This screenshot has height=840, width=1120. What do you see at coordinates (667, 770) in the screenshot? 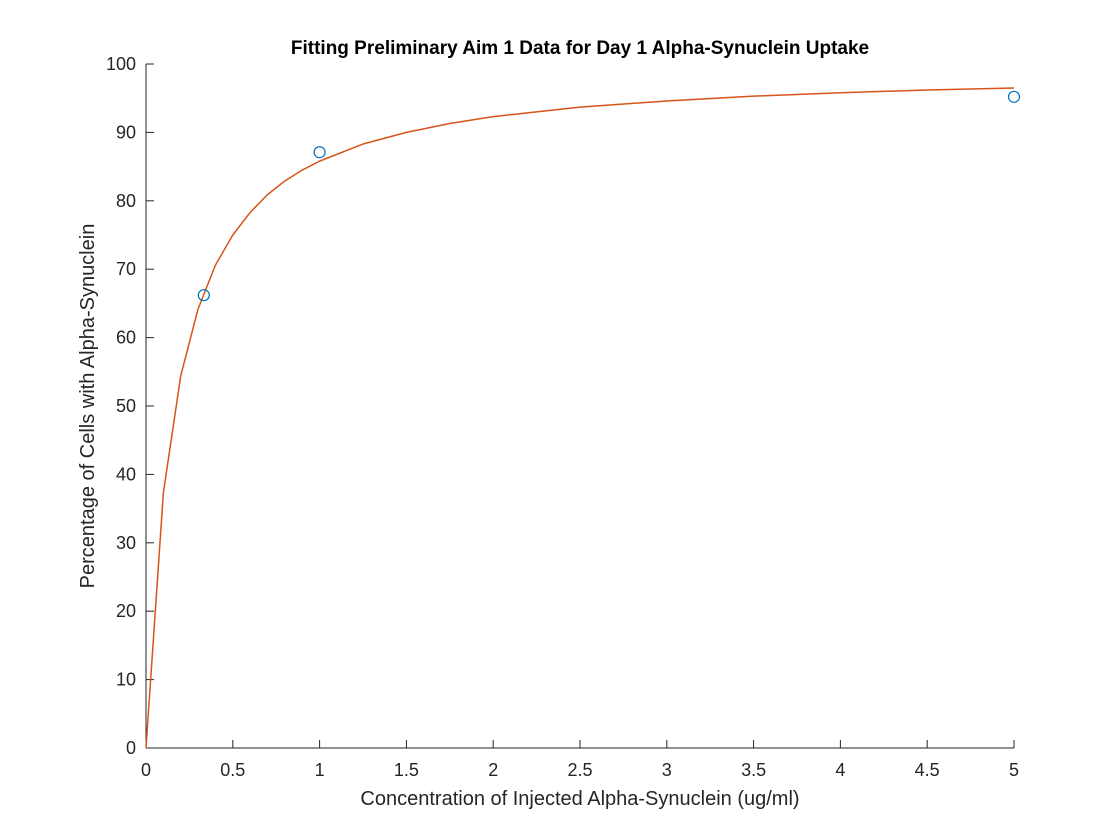
I see `x-tick-label: 3` at bounding box center [667, 770].